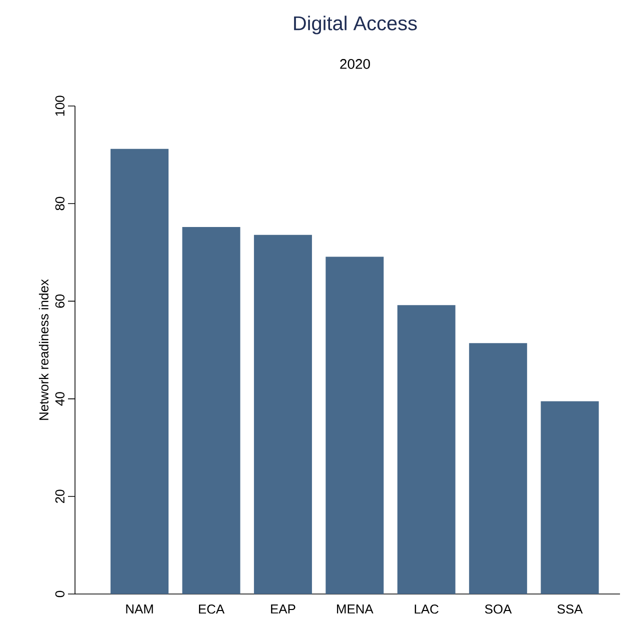 This screenshot has width=621, height=626. I want to click on x-tick-label: EAP, so click(283, 609).